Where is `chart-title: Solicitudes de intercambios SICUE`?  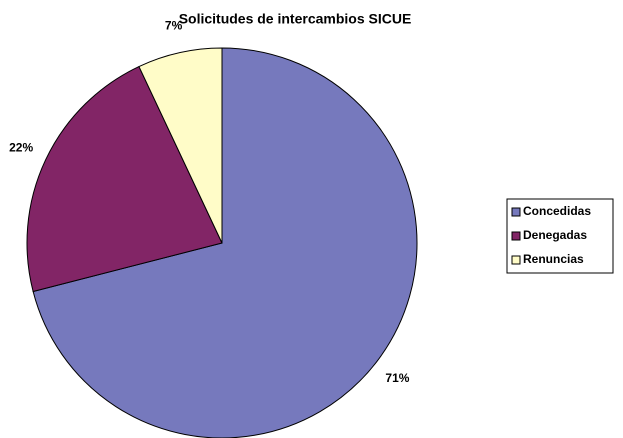
chart-title: Solicitudes de intercambios SICUE is located at coordinates (295, 19).